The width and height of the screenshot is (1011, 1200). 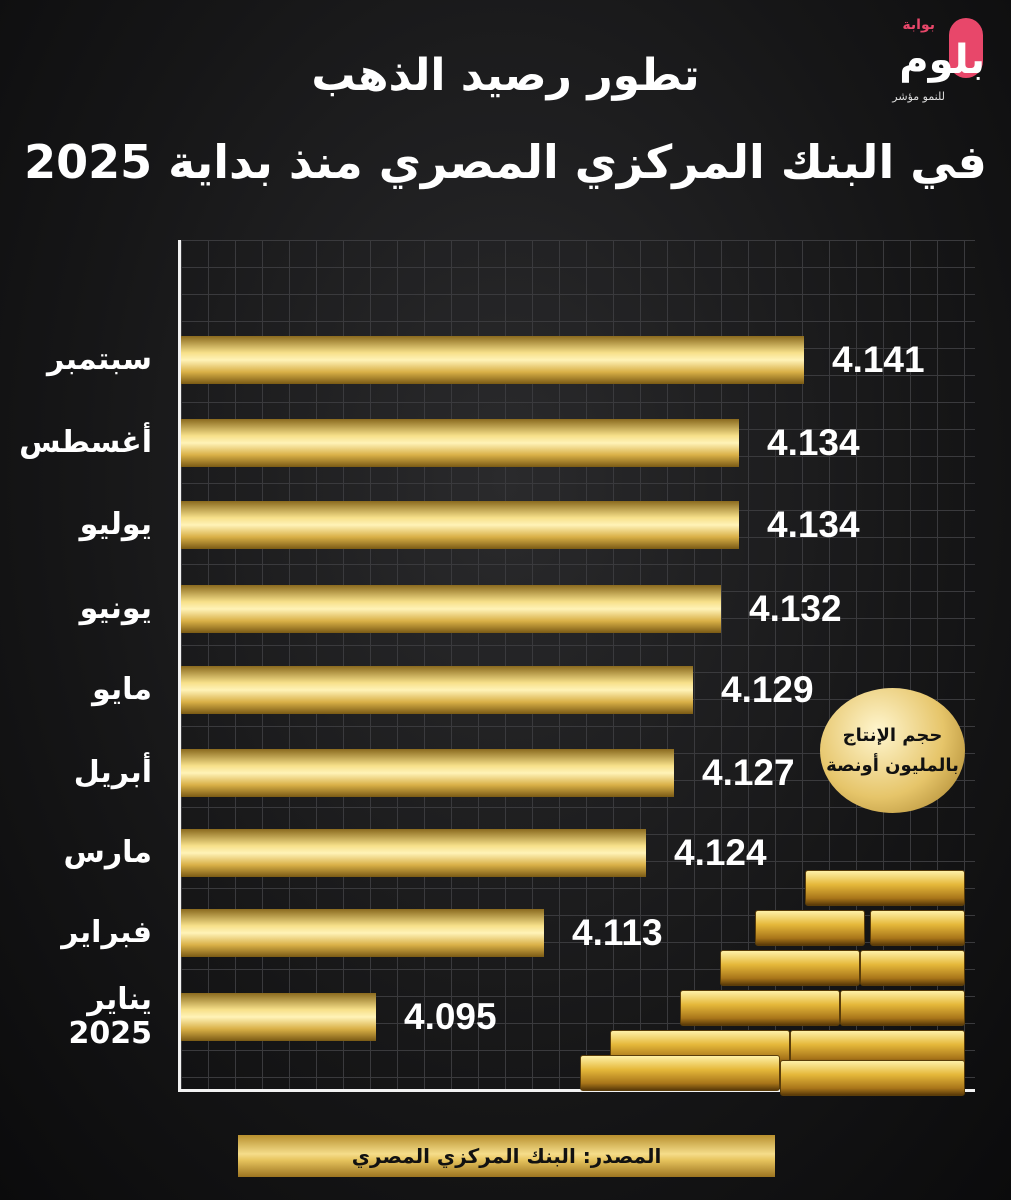 I want to click on source-footer: المصدر: البنك المركزي المصري, so click(x=506, y=1156).